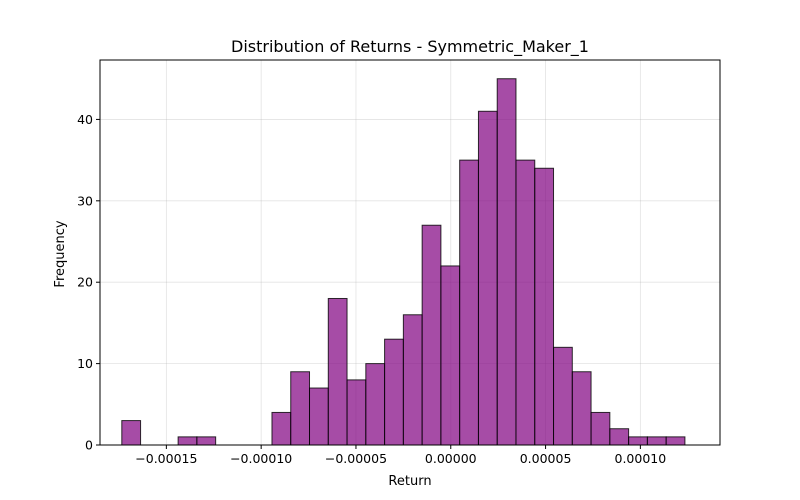  I want to click on y-axis-label: Frequency, so click(60, 253).